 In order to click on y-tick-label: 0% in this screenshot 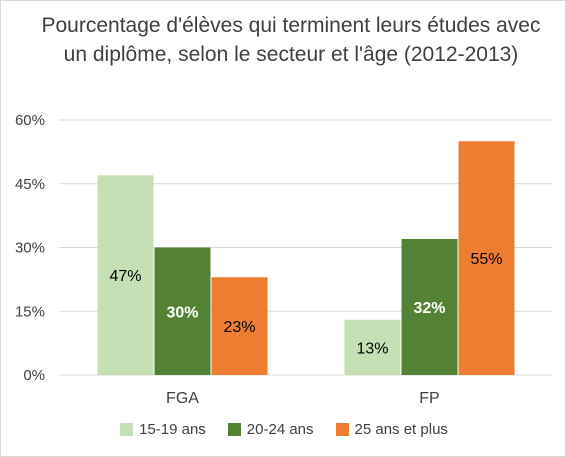, I will do `click(34, 375)`.